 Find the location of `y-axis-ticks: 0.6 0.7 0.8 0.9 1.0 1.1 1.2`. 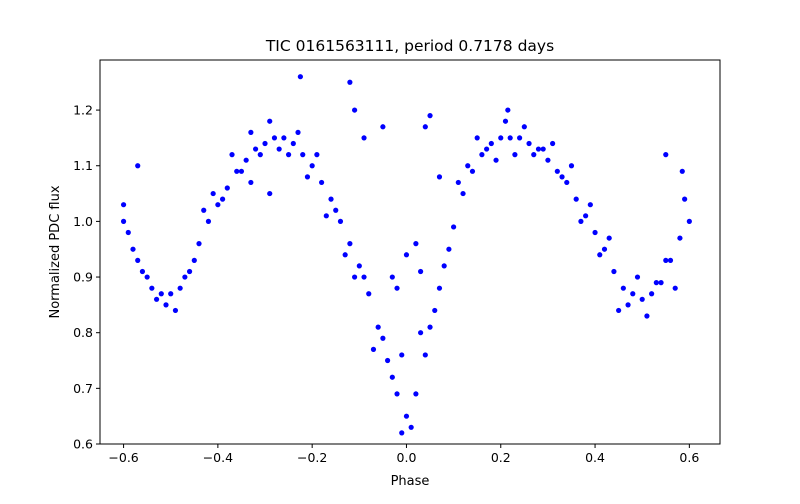

y-axis-ticks: 0.6 0.7 0.8 0.9 1.0 1.1 1.2 is located at coordinates (86, 277).